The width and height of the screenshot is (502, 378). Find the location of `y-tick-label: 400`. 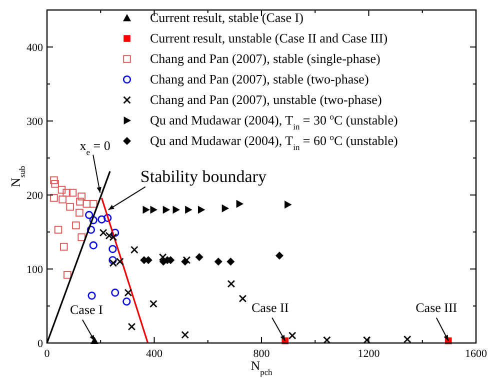

y-tick-label: 400 is located at coordinates (35, 48).